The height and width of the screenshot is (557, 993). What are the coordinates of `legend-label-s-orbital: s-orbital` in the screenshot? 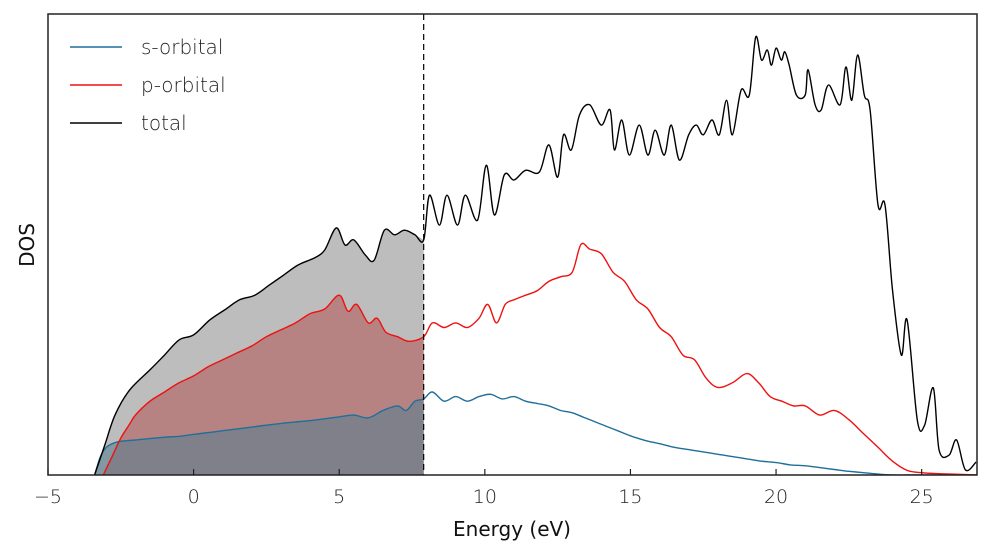 It's located at (182, 47).